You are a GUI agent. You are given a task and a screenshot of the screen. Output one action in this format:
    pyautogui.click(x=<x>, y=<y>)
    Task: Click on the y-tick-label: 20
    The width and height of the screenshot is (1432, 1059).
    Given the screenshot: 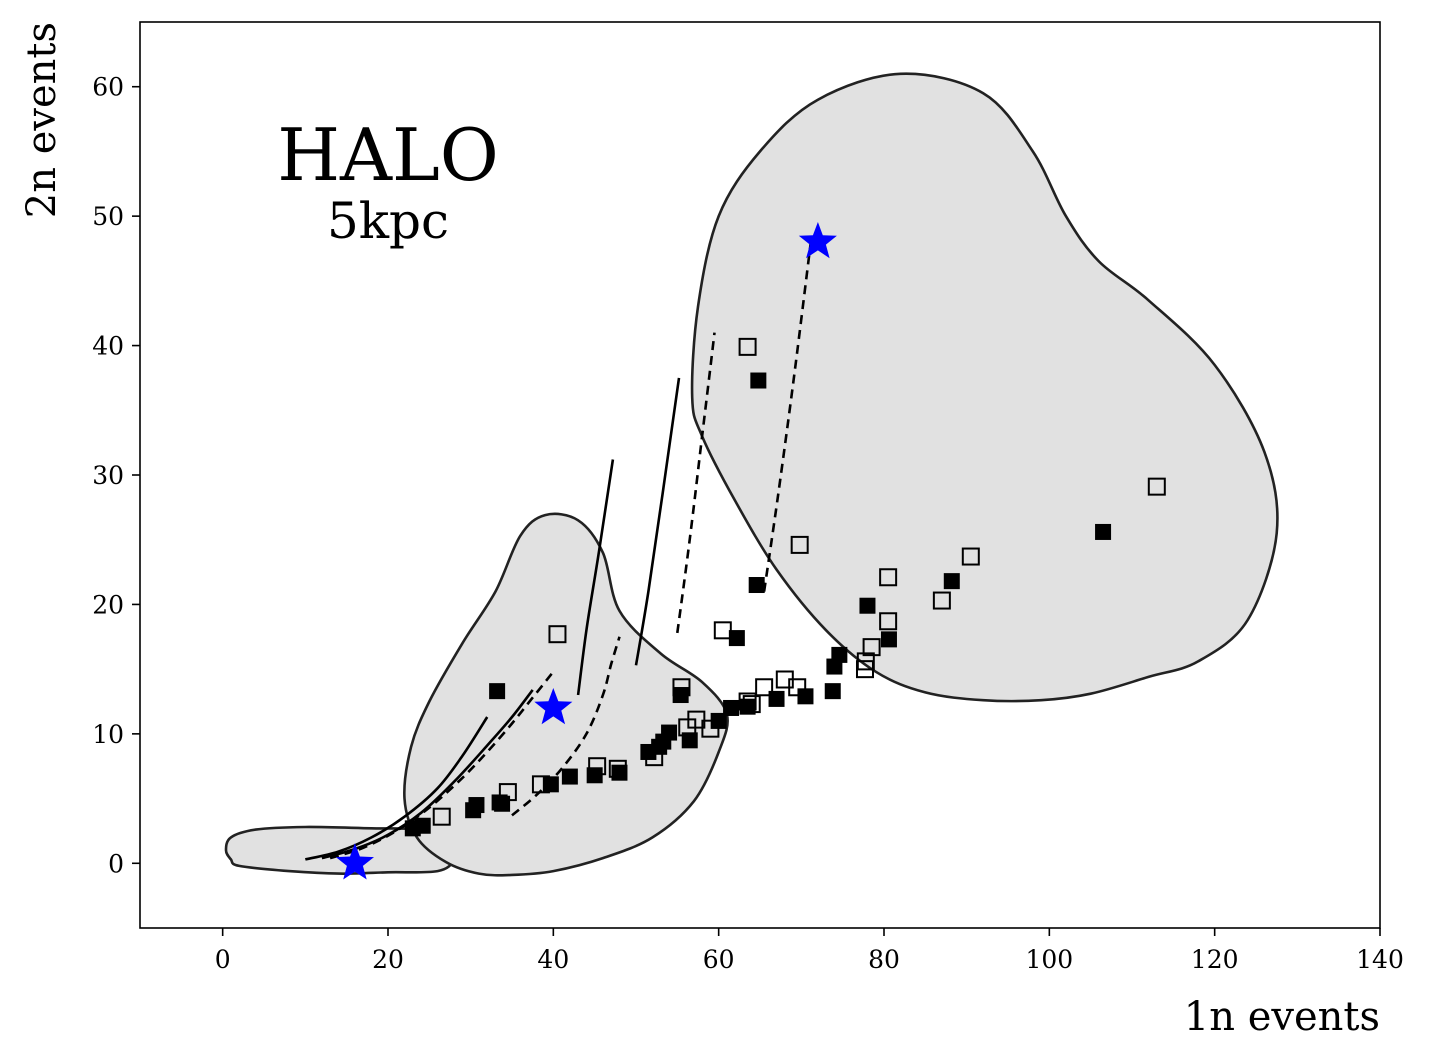 What is the action you would take?
    pyautogui.click(x=108, y=604)
    